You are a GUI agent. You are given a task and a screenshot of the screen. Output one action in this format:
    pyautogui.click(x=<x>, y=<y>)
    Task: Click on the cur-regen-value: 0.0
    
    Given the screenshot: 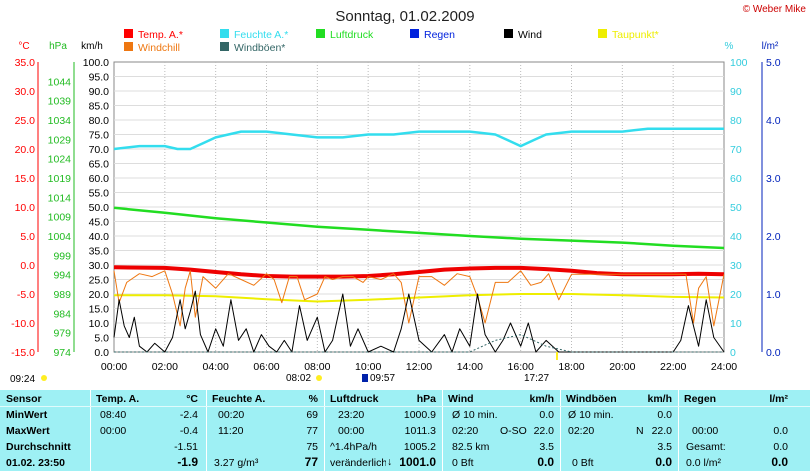 What is the action you would take?
    pyautogui.click(x=779, y=462)
    